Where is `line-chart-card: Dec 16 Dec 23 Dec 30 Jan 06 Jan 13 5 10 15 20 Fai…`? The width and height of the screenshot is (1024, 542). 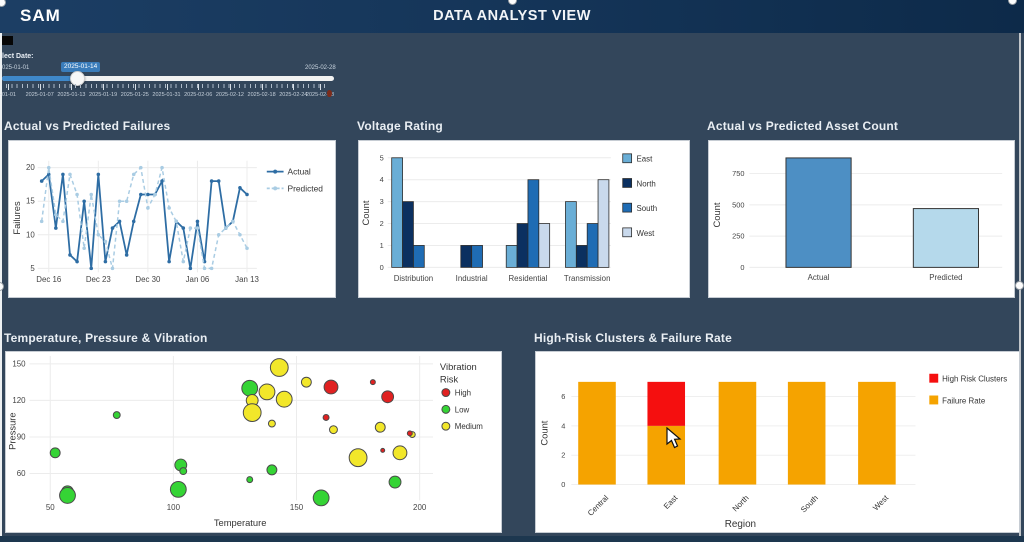
line-chart-card: Dec 16 Dec 23 Dec 30 Jan 06 Jan 13 5 10 15 20 Fai… is located at coordinates (172, 219).